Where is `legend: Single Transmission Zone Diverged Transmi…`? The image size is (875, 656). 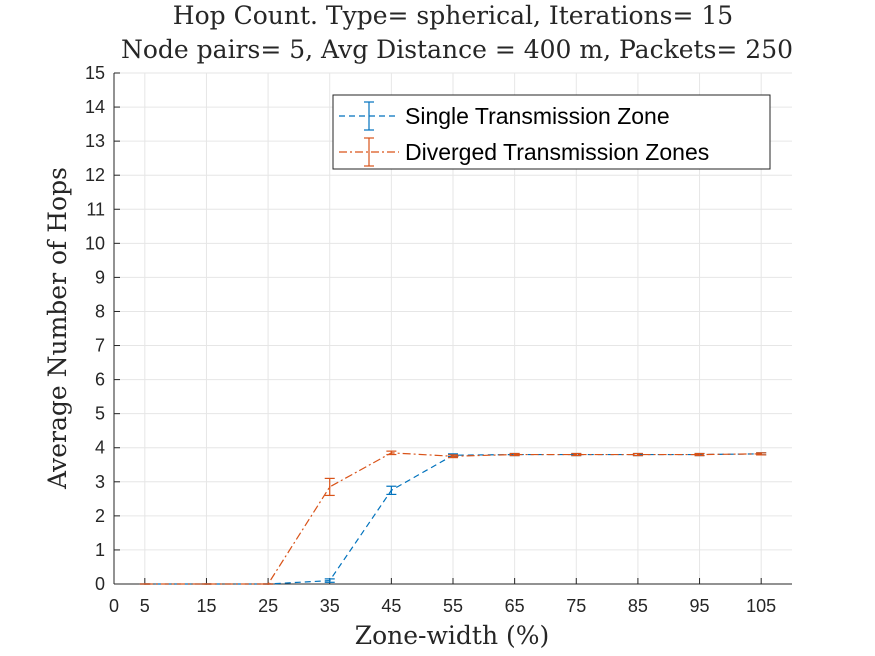 legend: Single Transmission Zone Diverged Transmi… is located at coordinates (551, 132).